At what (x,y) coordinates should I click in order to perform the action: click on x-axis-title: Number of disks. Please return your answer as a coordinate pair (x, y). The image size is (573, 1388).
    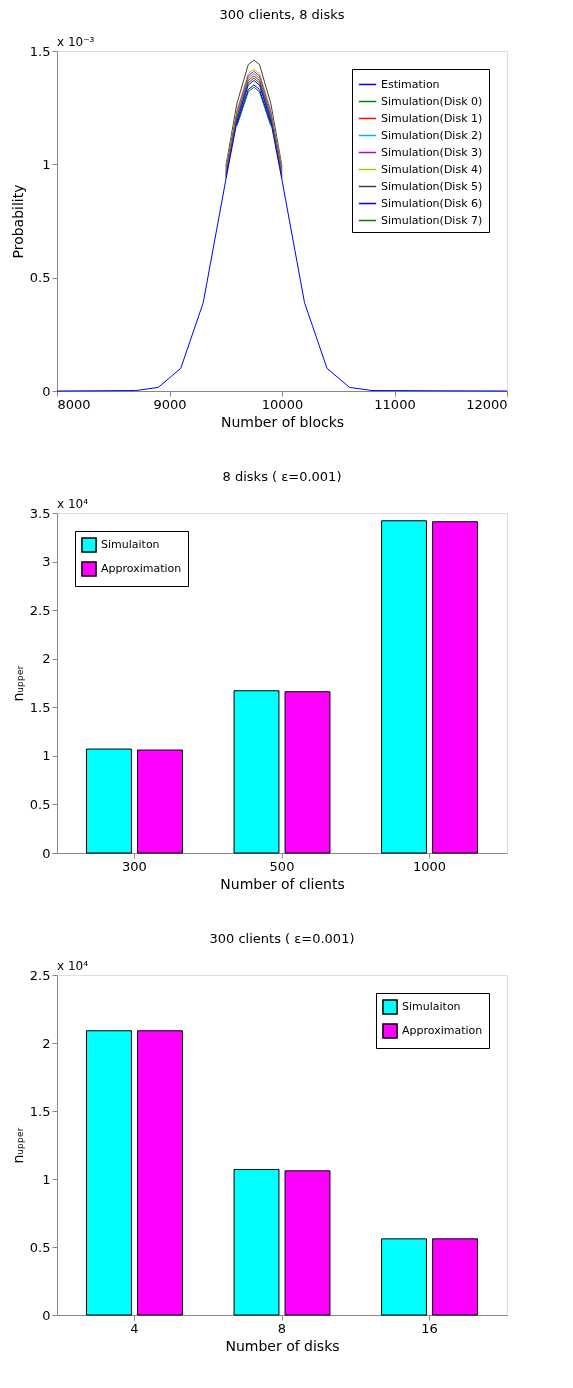
    Looking at the image, I should click on (282, 1345).